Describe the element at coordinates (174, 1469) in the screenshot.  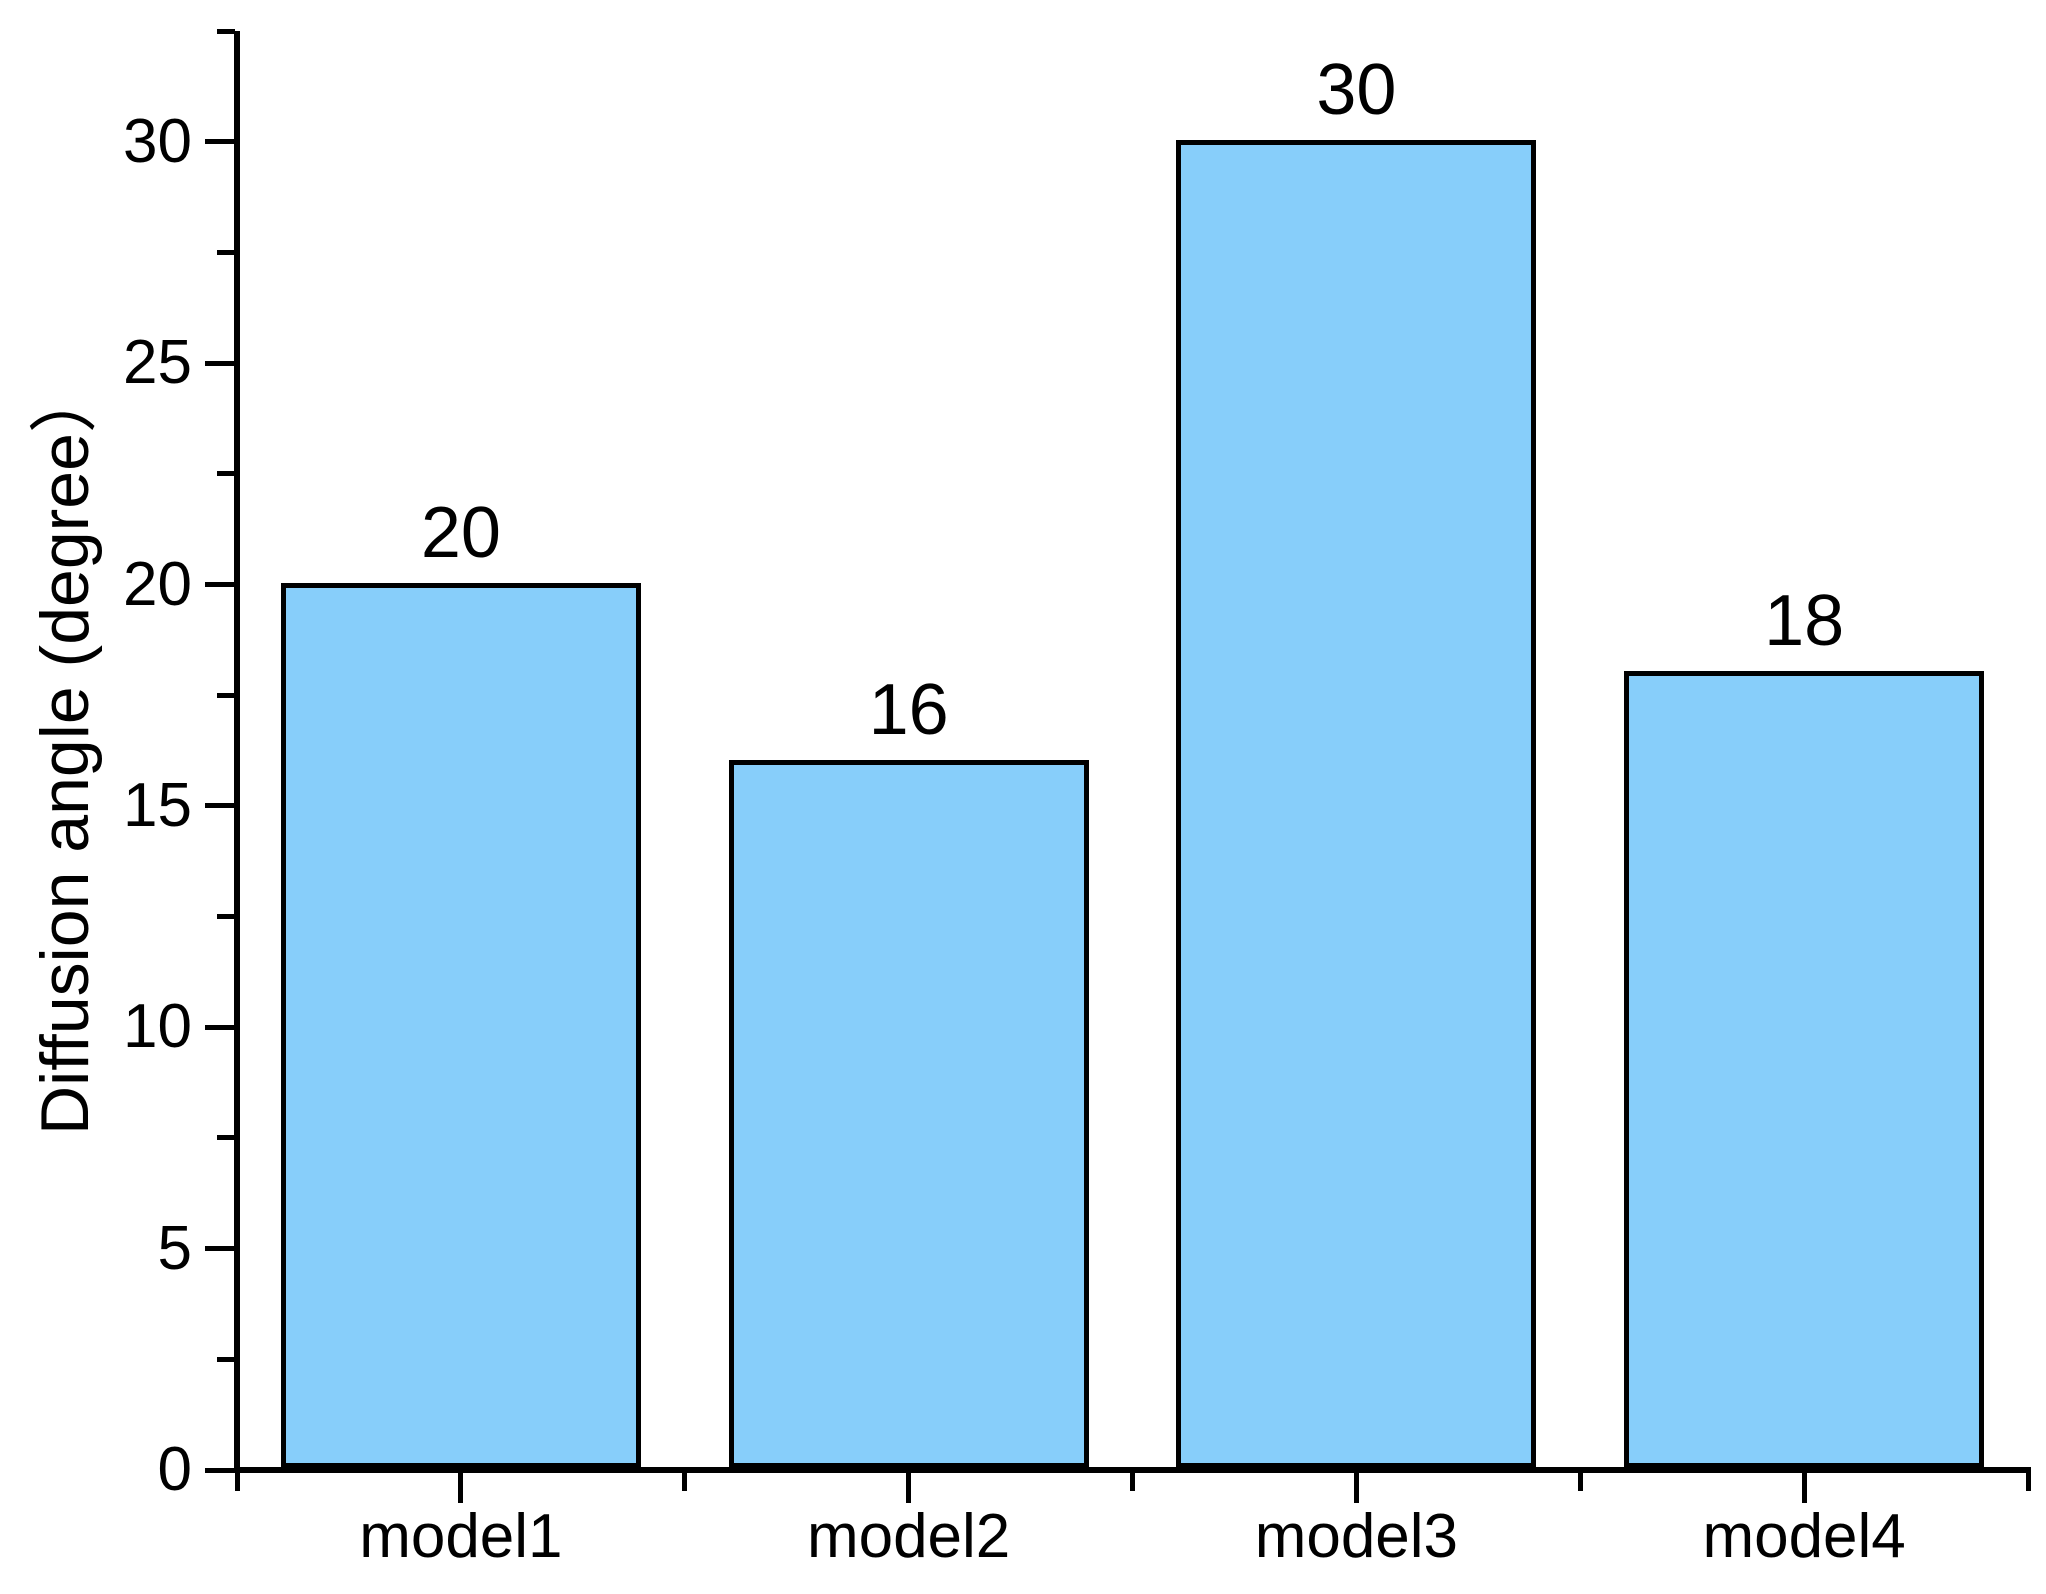
I see `y-axis-tick-label: 0` at that location.